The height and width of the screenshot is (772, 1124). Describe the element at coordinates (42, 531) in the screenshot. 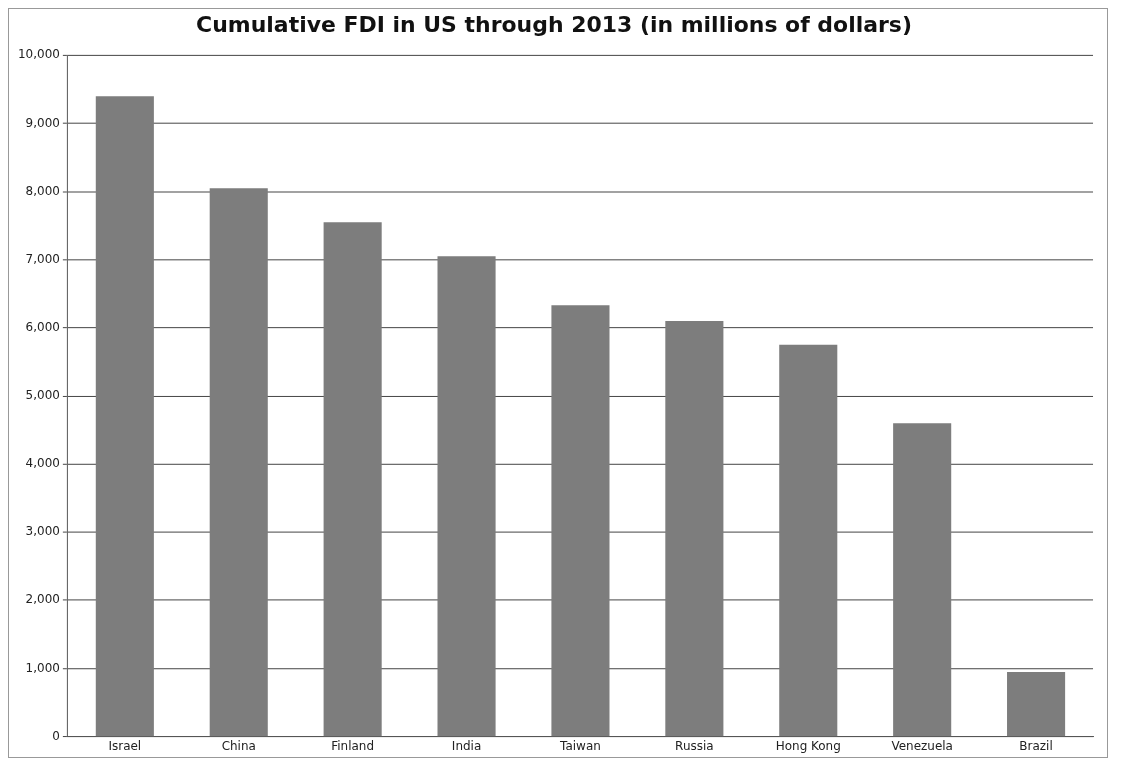

I see `y-tick-label: 3,000` at that location.